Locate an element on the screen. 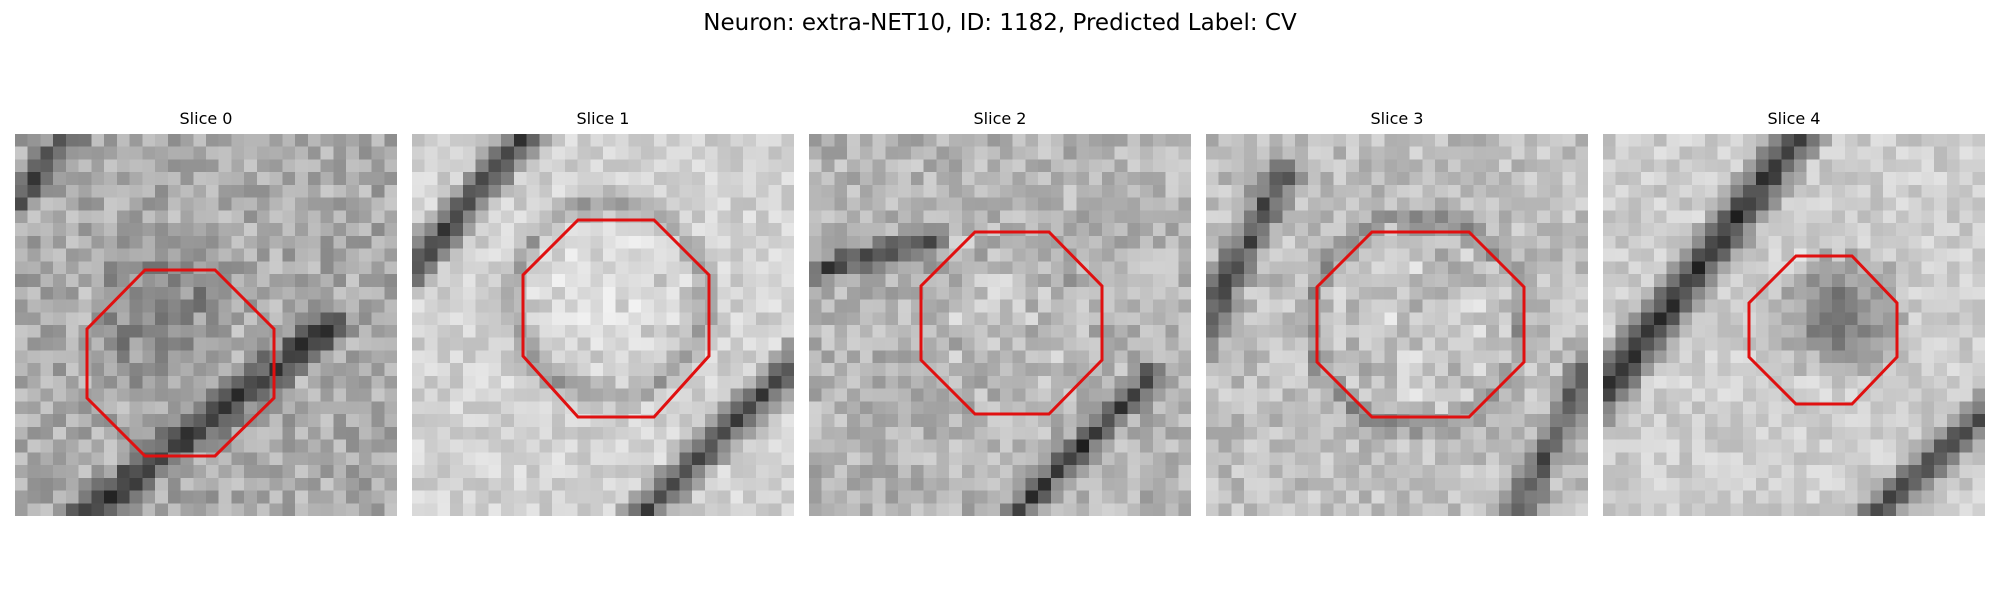 This screenshot has width=2000, height=600. slice-title-2: Slice 2 is located at coordinates (1000, 118).